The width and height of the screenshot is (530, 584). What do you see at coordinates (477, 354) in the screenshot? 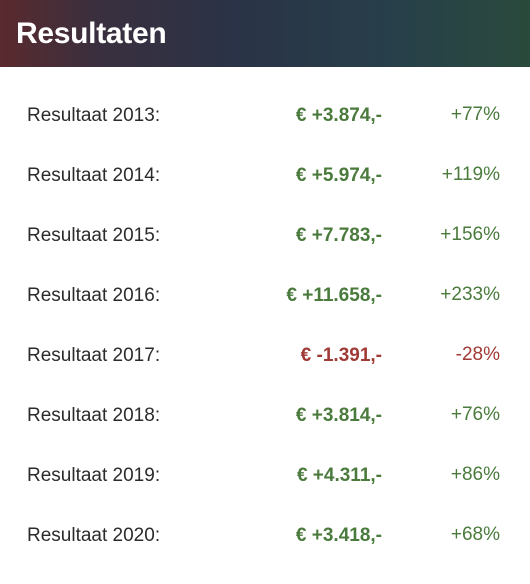
I see `result-percent: -28%` at bounding box center [477, 354].